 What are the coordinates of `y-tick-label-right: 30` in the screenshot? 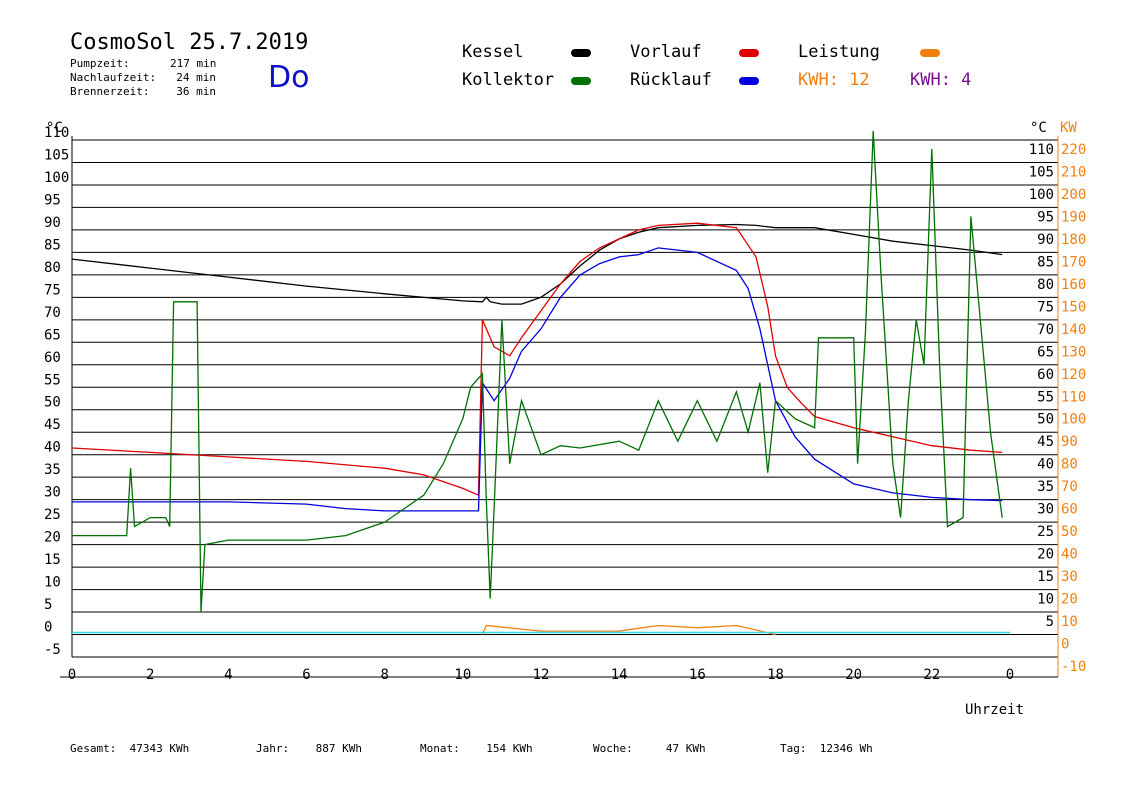 It's located at (1045, 510).